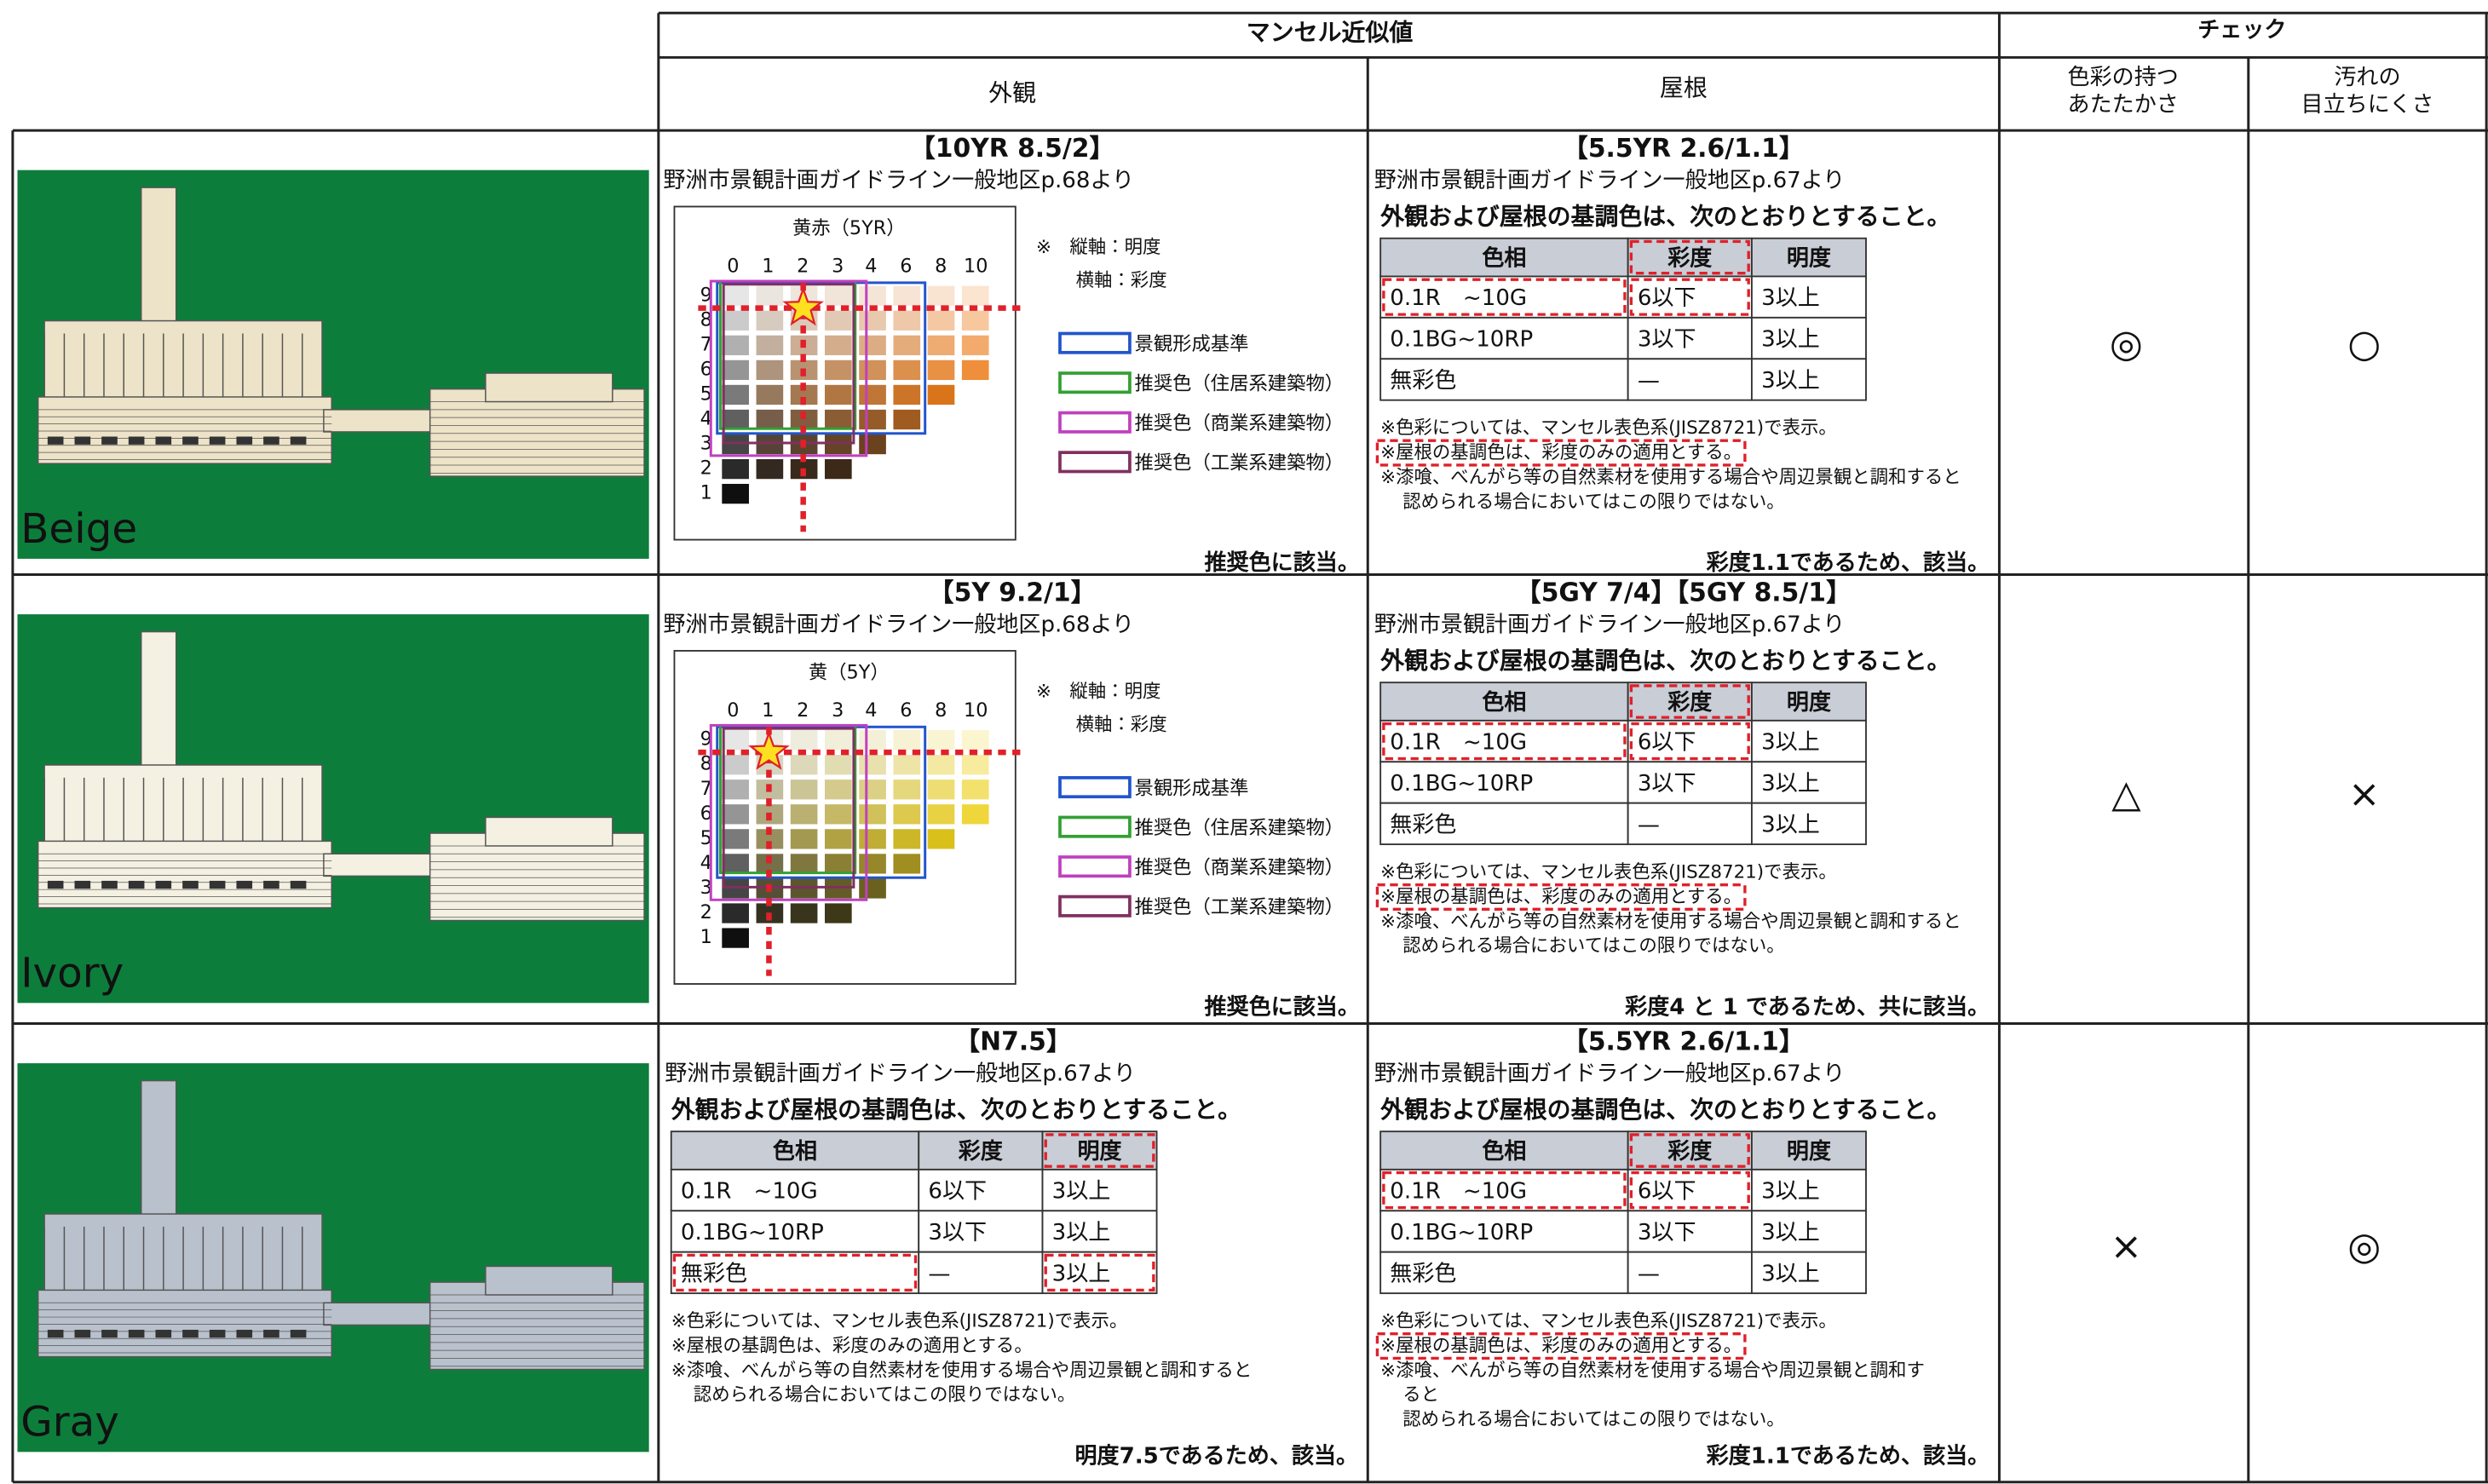  What do you see at coordinates (962, 1370) in the screenshot?
I see `note-text: ※漆喰、べんがら等の自然素材を使用する場合や周辺景観と調和すると` at bounding box center [962, 1370].